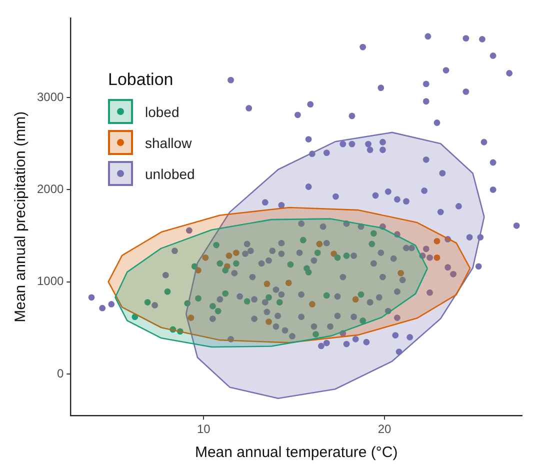 Image resolution: width=536 pixels, height=474 pixels. I want to click on y-tick-label: 1000, so click(50, 281).